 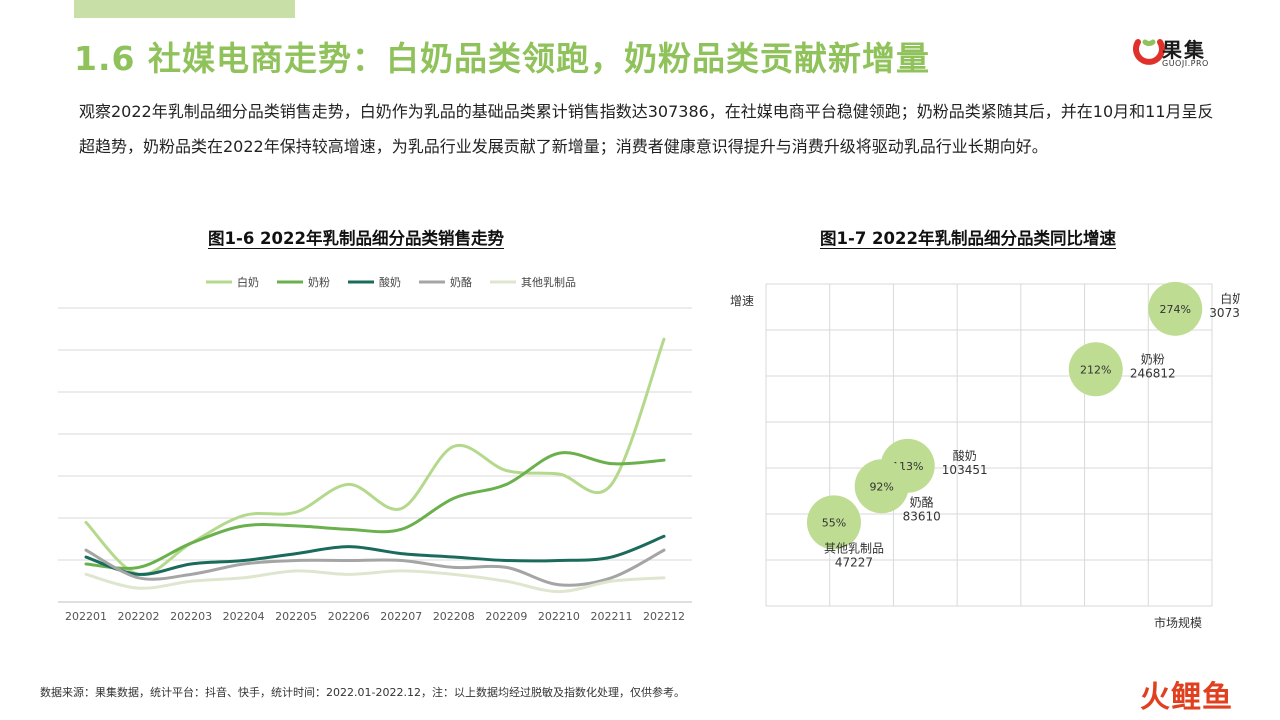 I want to click on corner-watermark: 火鲤鱼, so click(x=1186, y=697).